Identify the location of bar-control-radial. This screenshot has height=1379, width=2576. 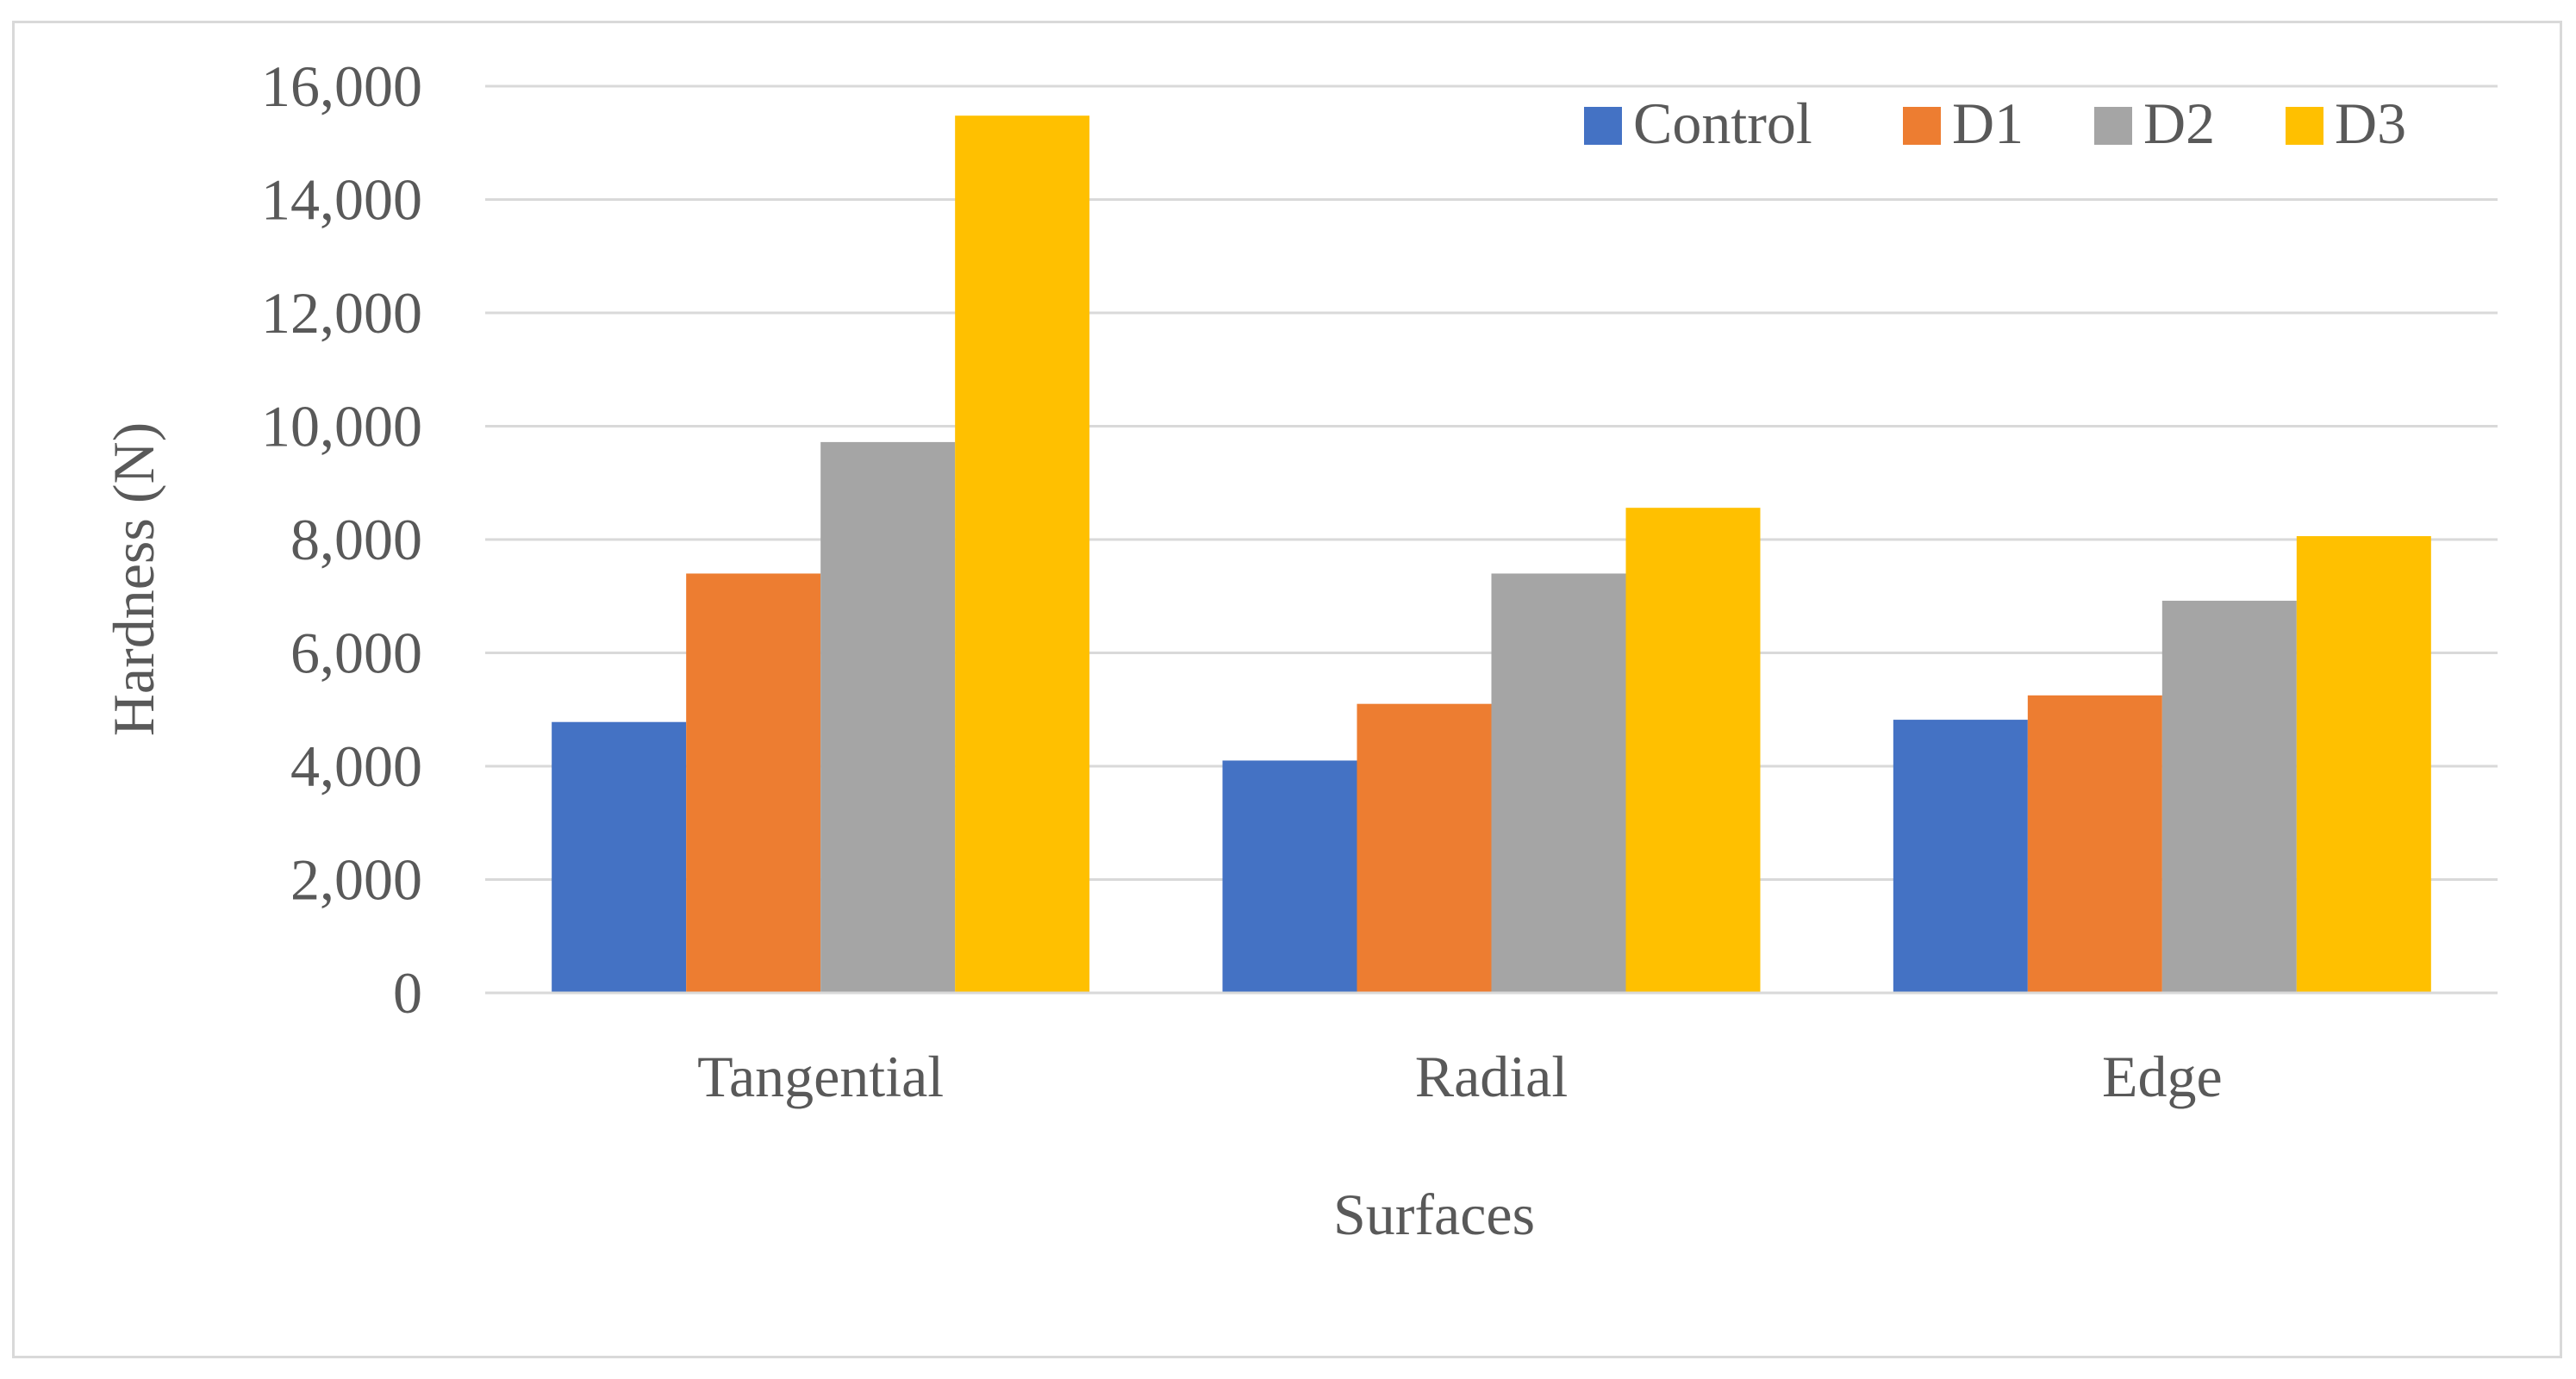
(1289, 876).